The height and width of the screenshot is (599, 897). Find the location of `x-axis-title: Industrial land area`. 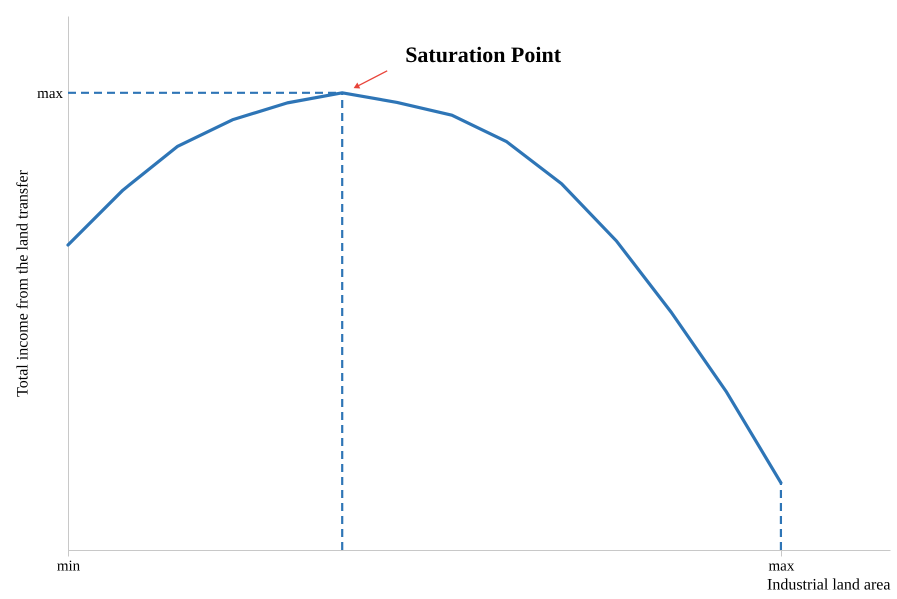

x-axis-title: Industrial land area is located at coordinates (828, 585).